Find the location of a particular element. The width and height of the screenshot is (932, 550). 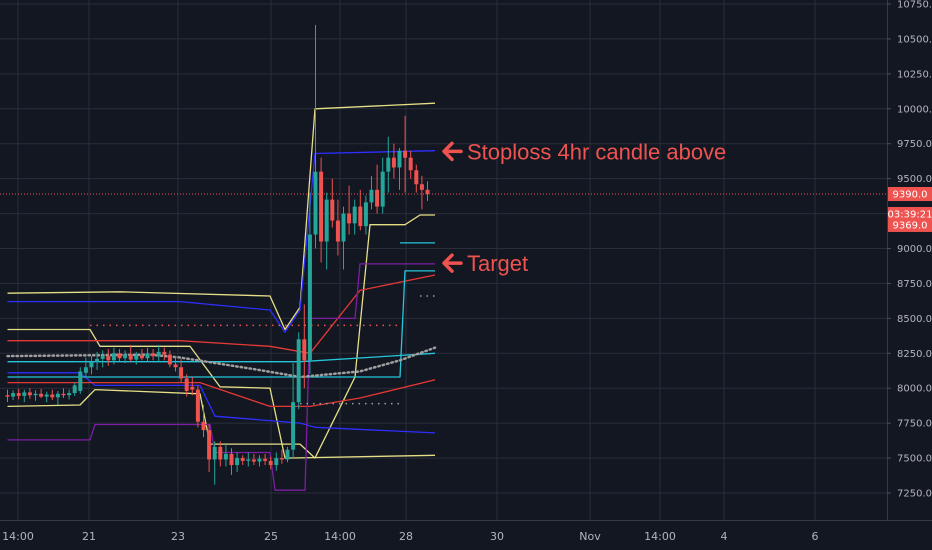

y-tick-label: 9000.0 is located at coordinates (914, 249).